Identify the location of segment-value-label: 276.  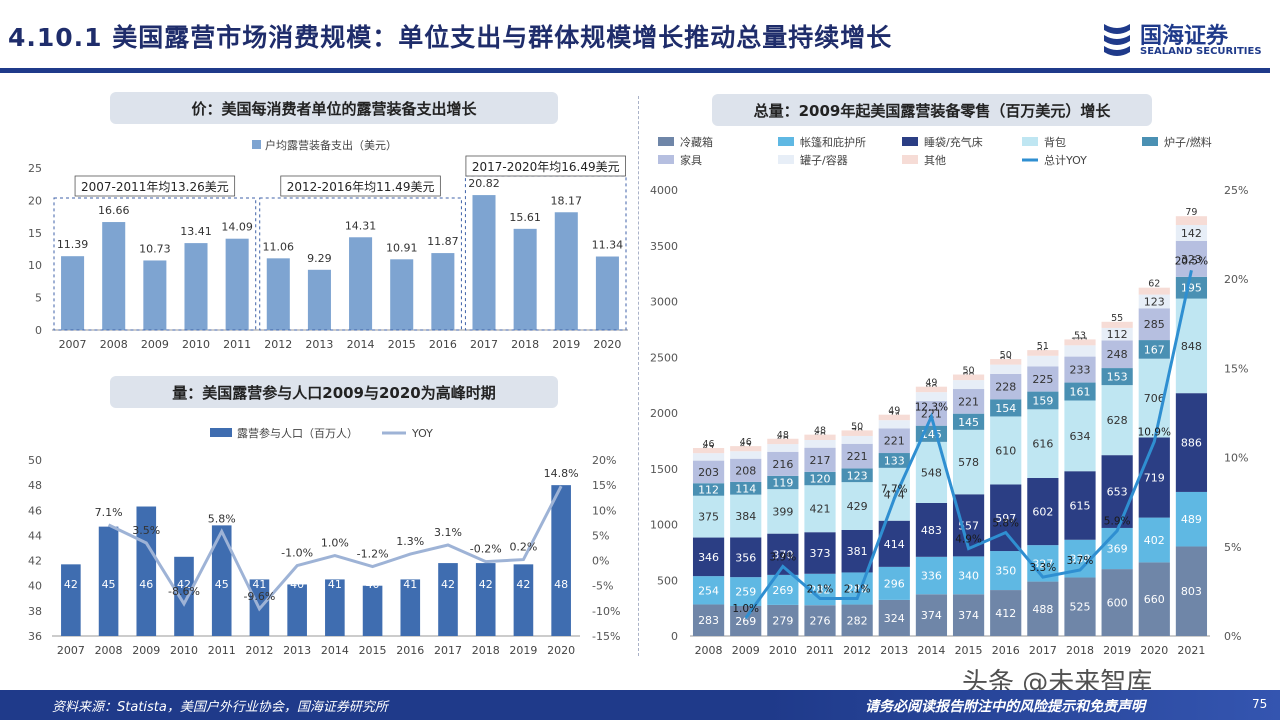
(820, 621).